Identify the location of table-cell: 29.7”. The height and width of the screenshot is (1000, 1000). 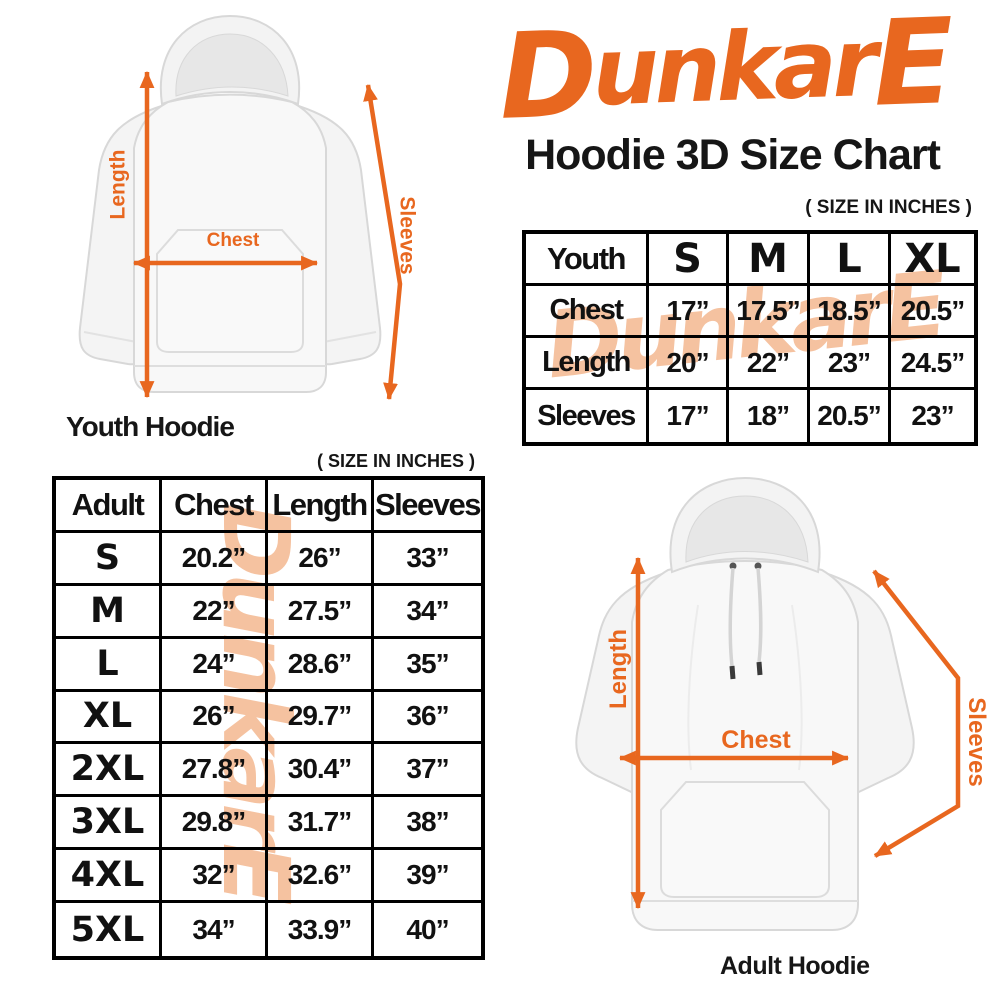
(321, 718).